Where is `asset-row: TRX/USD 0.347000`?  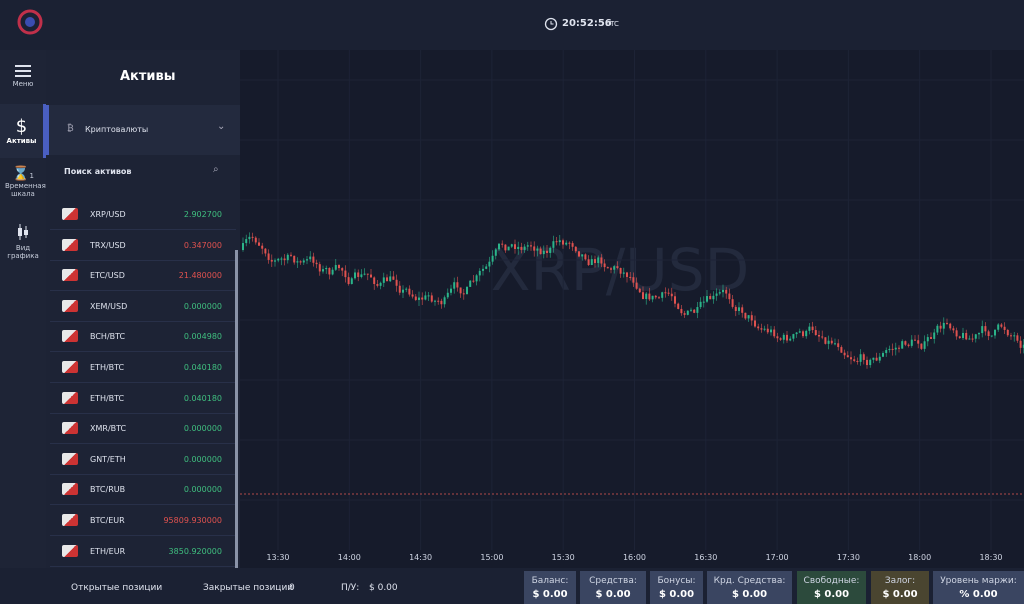
asset-row: TRX/USD 0.347000 is located at coordinates (143, 246).